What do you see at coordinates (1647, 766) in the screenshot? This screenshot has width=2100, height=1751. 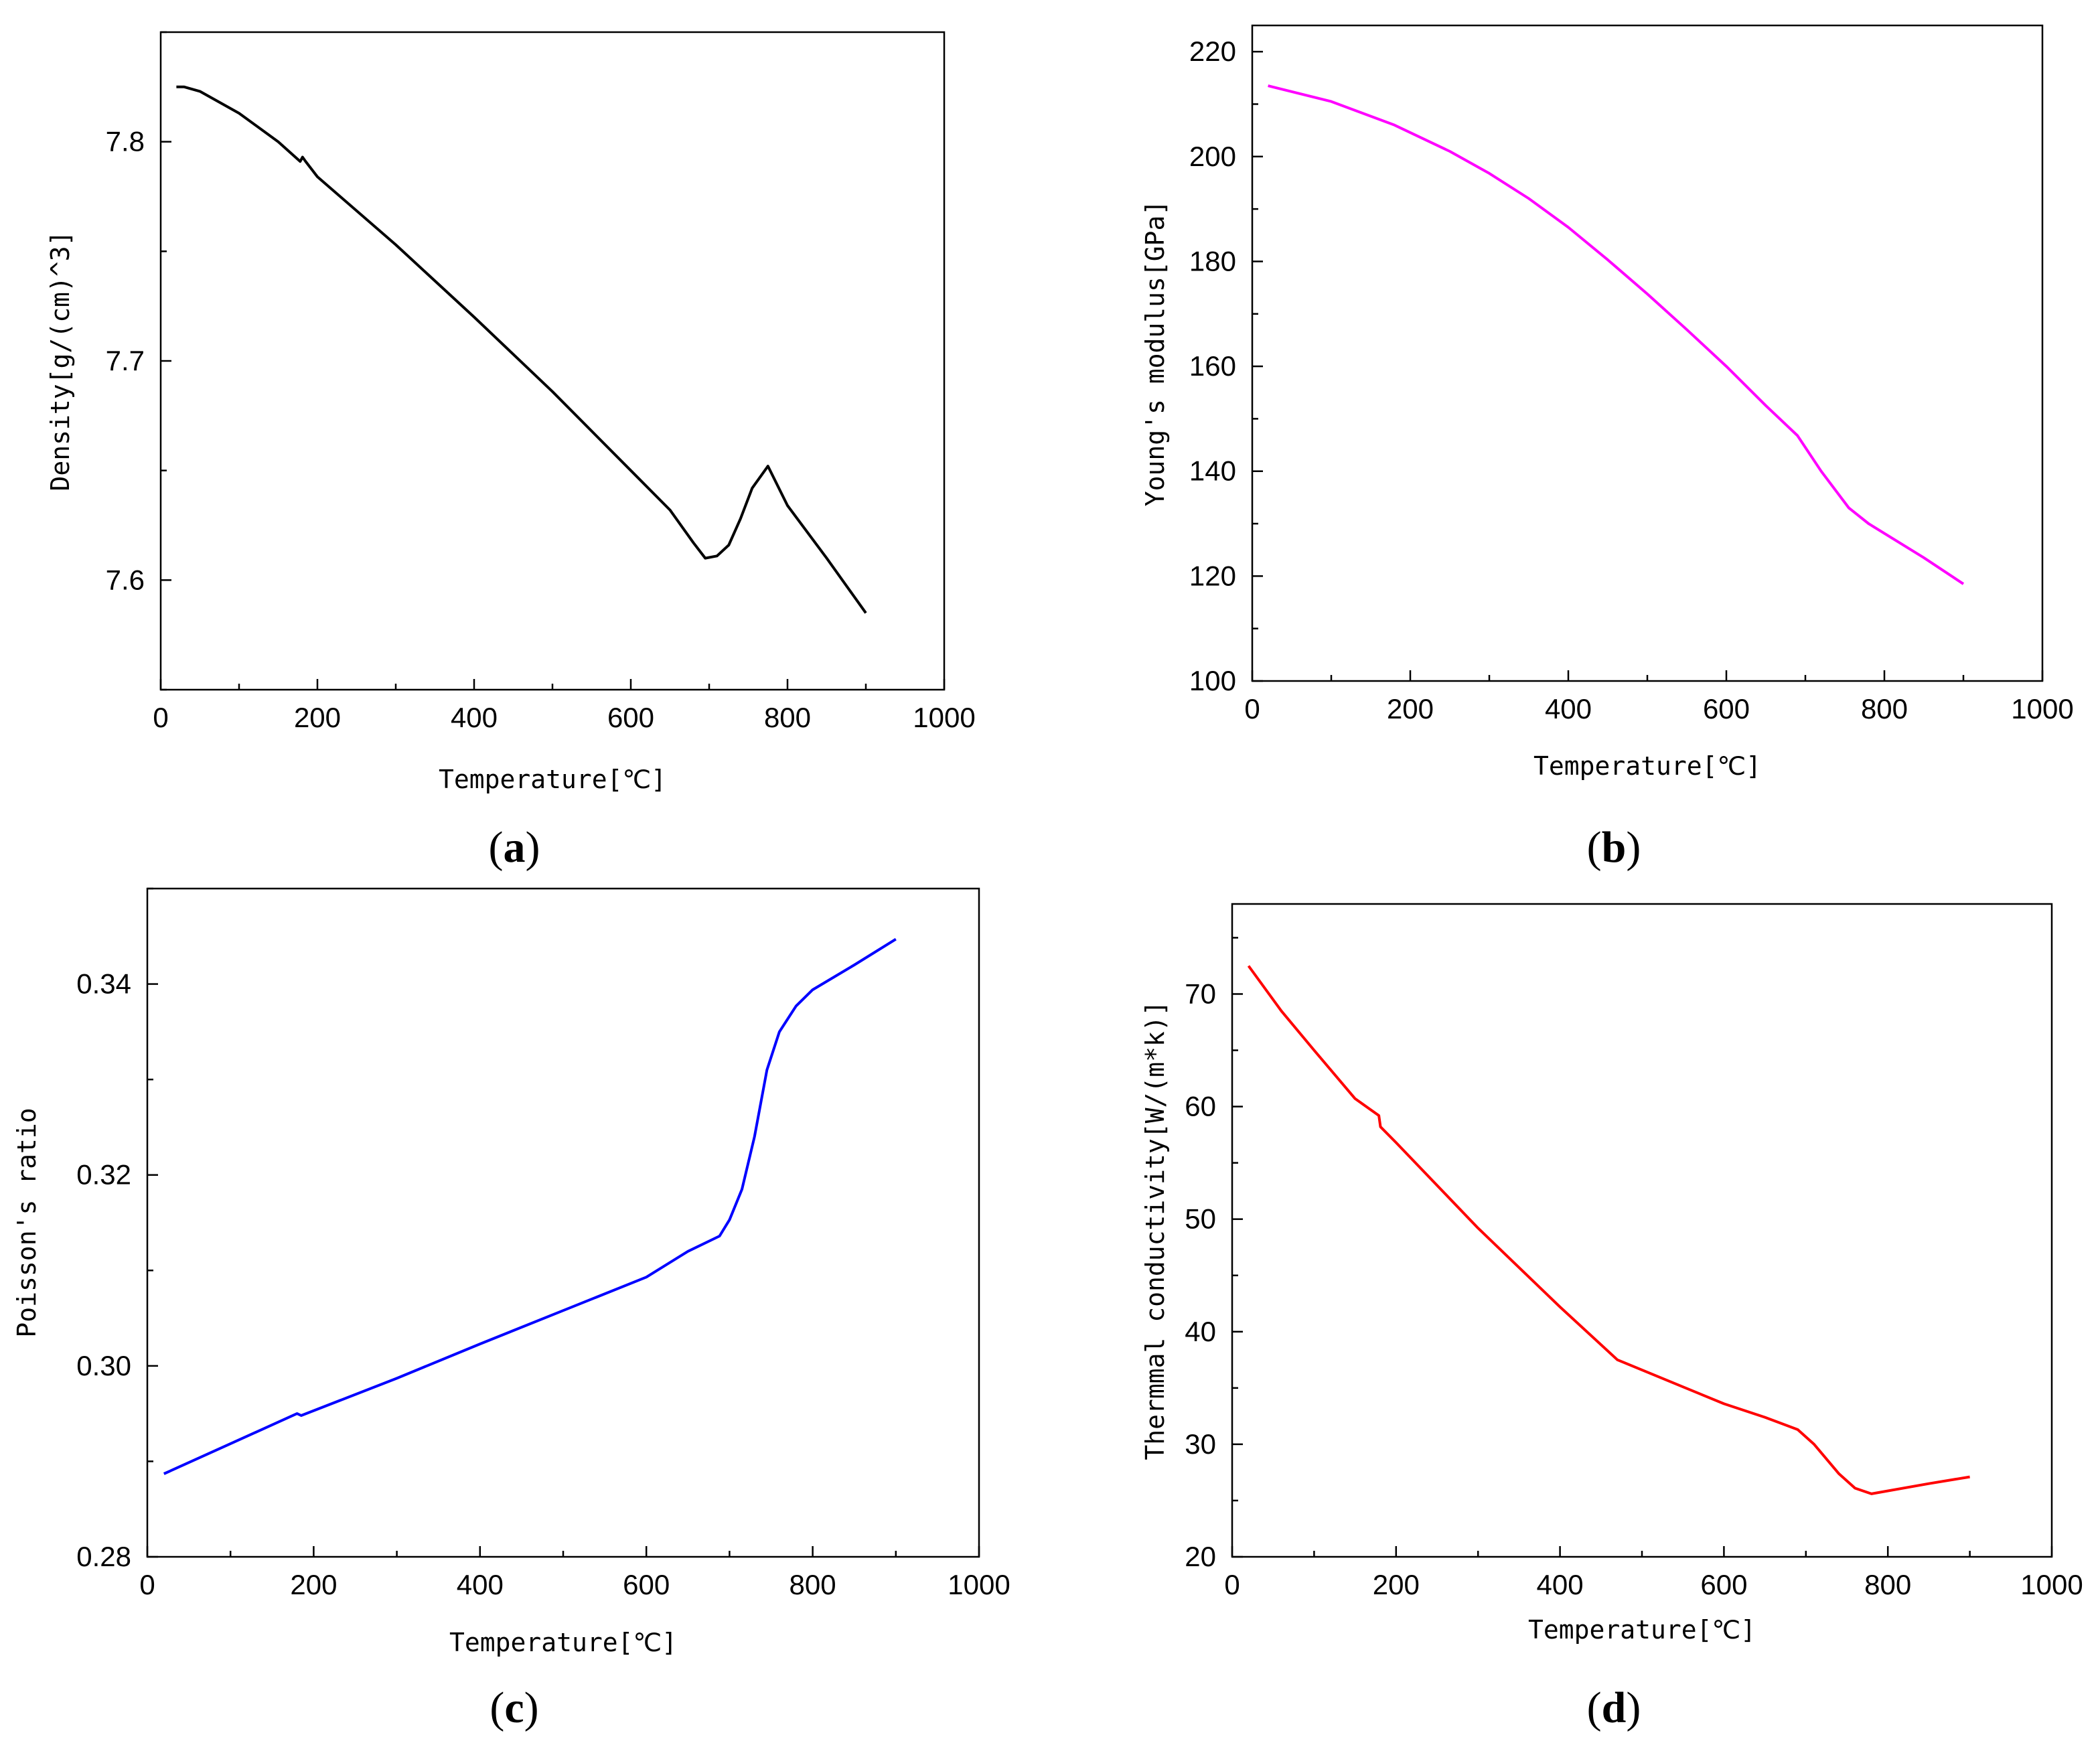 I see `x-axis-label-b: Temperature[℃]` at bounding box center [1647, 766].